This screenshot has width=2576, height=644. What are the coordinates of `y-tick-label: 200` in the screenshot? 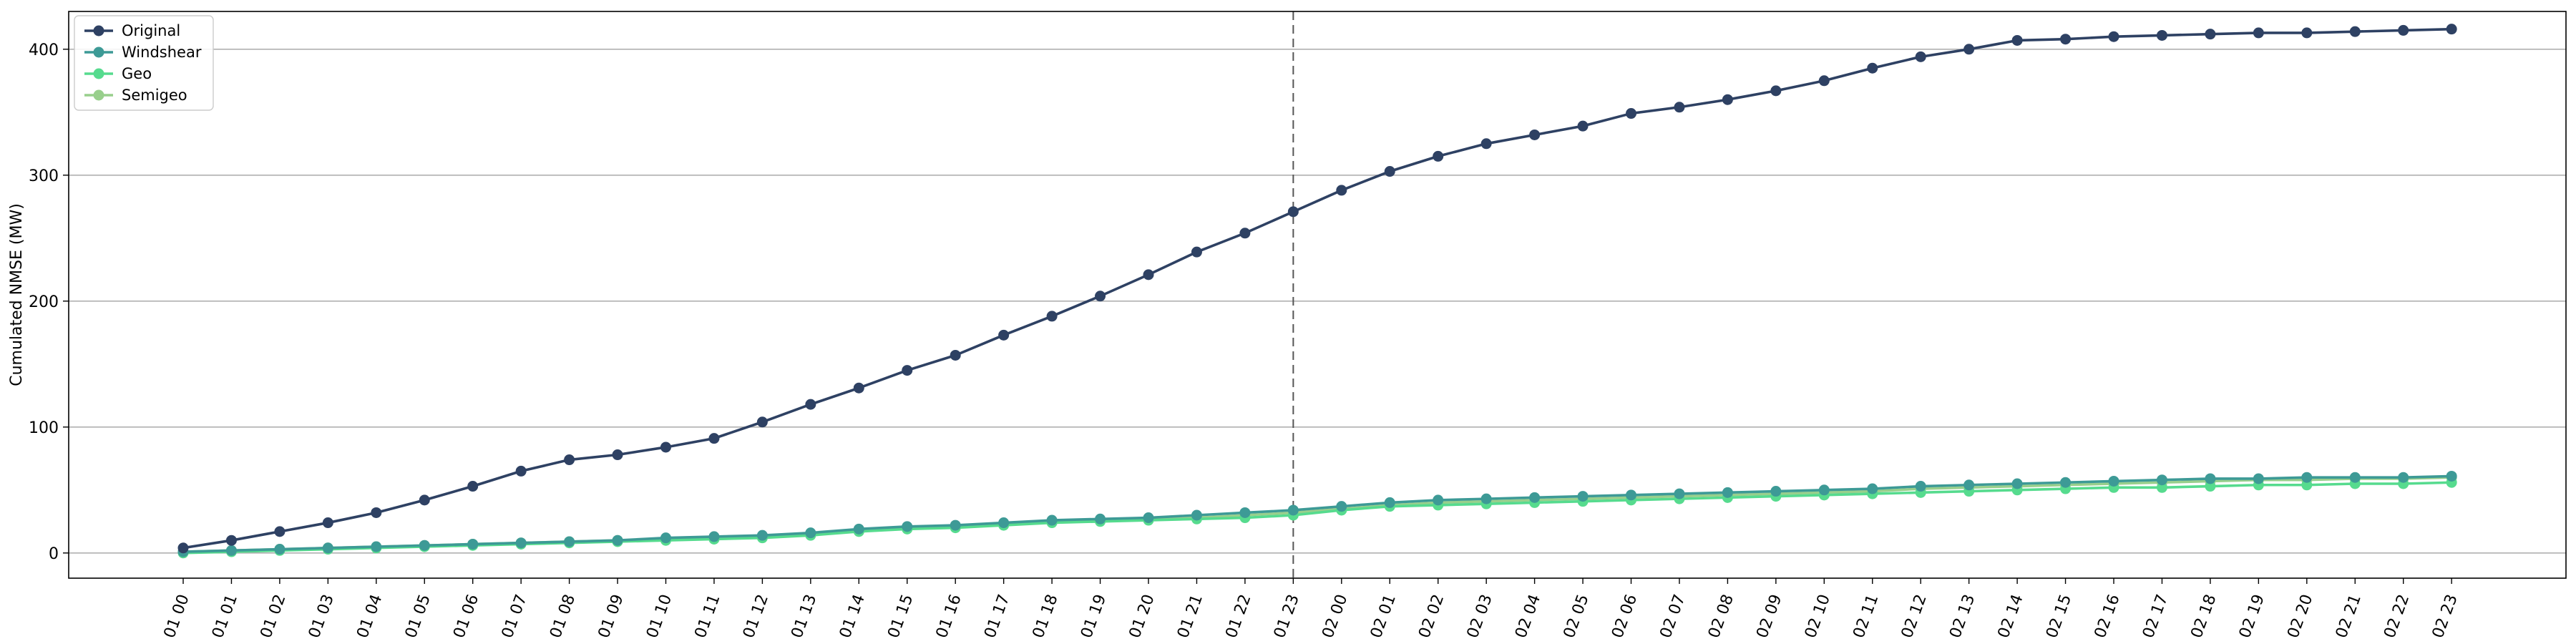 It's located at (44, 302).